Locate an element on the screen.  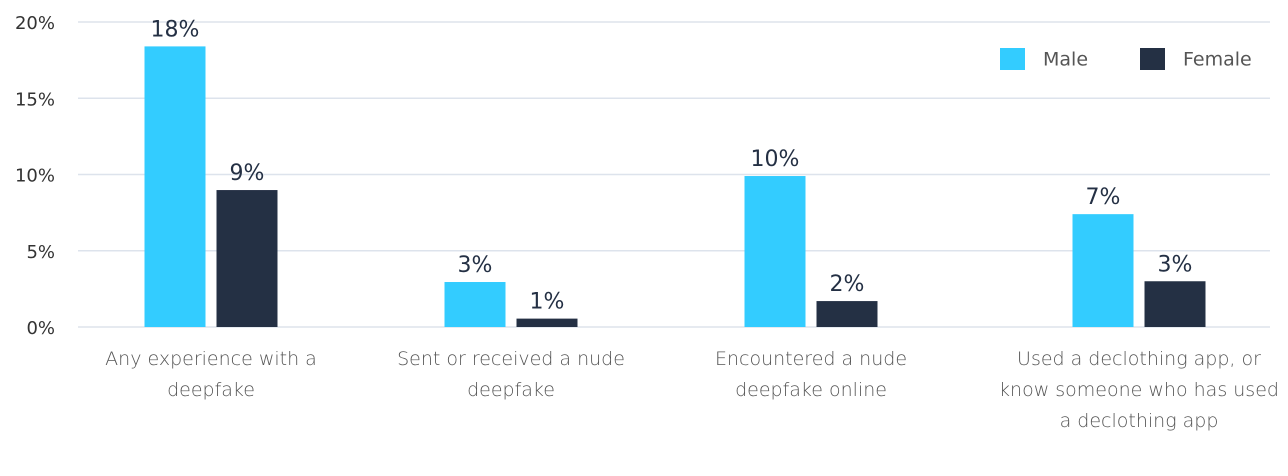
y-tick-label: 10% is located at coordinates (35, 176).